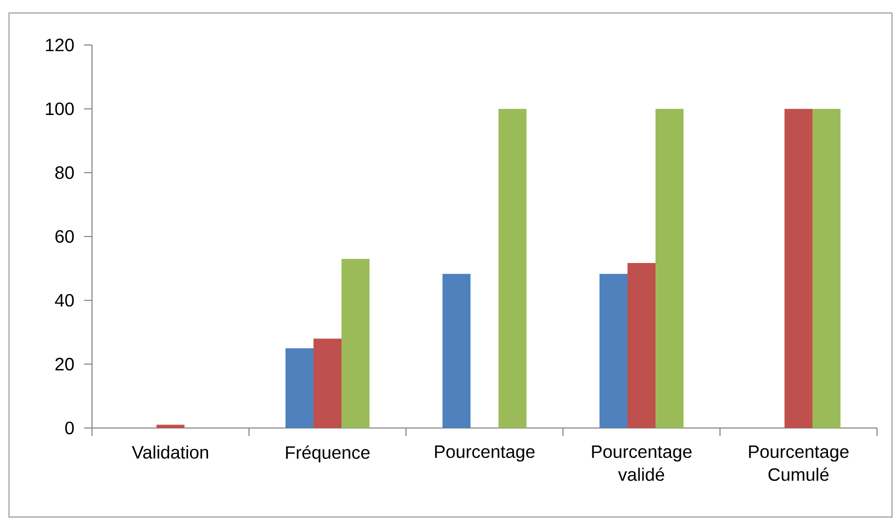 This screenshot has width=893, height=518. I want to click on x-tick-label: Fréquence, so click(328, 454).